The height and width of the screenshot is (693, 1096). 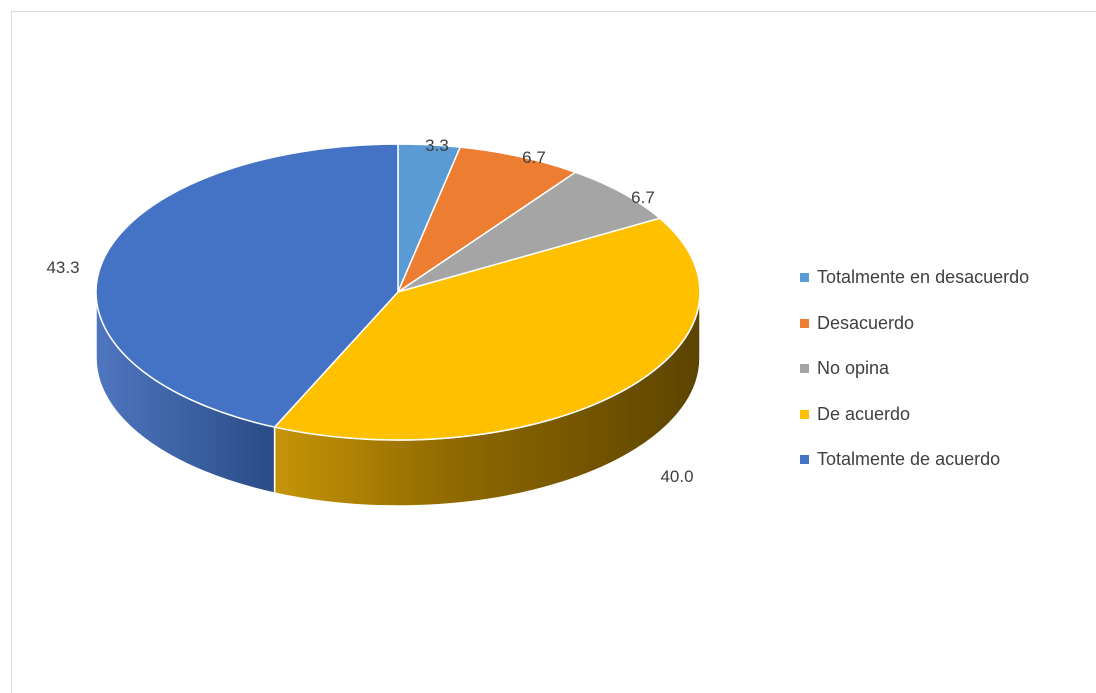 I want to click on legend-label: Totalmente en desacuerdo, so click(x=923, y=277).